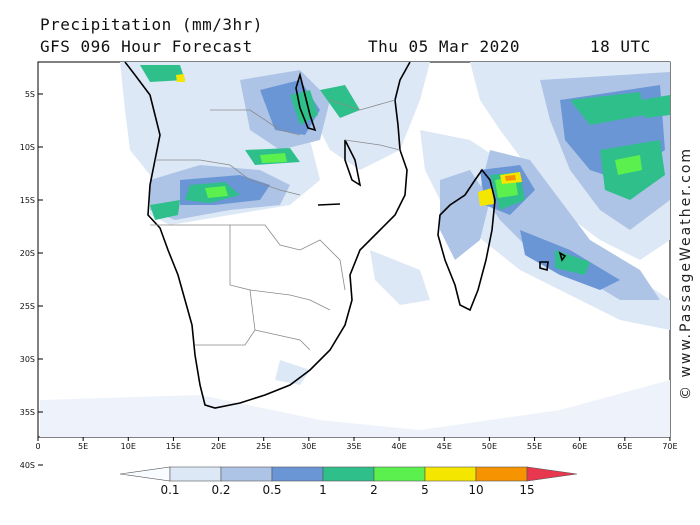  Describe the element at coordinates (27, 200) in the screenshot. I see `lat-tick-label: 15S` at that location.